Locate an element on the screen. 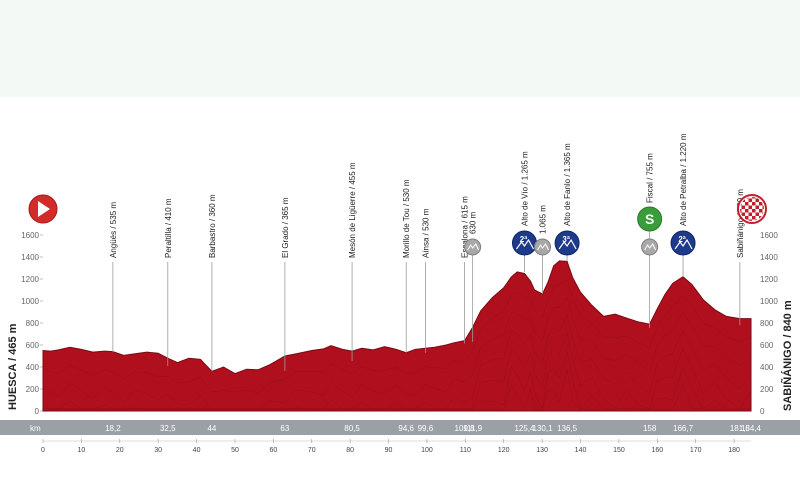 This screenshot has height=484, width=800. waypoint-name: Morillo de Tou / 530 m is located at coordinates (406, 218).